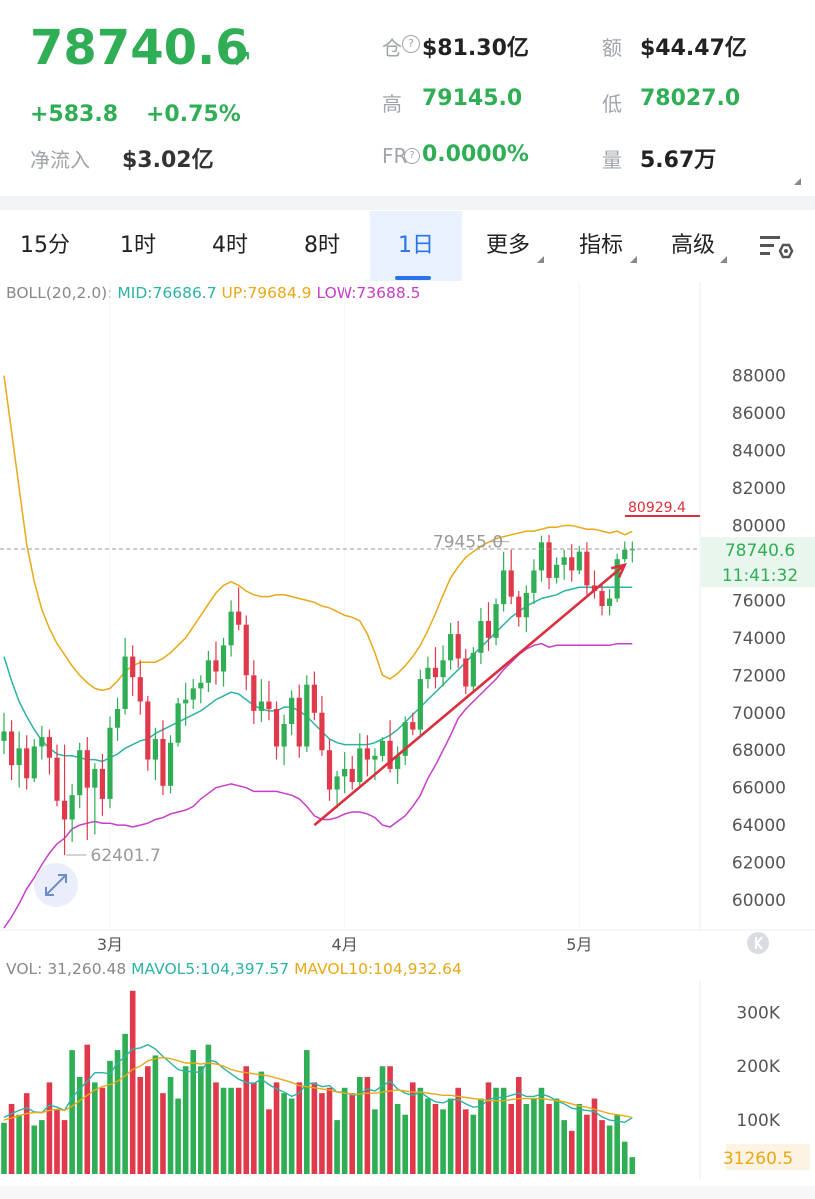  I want to click on expand-caret-icon, so click(797, 181).